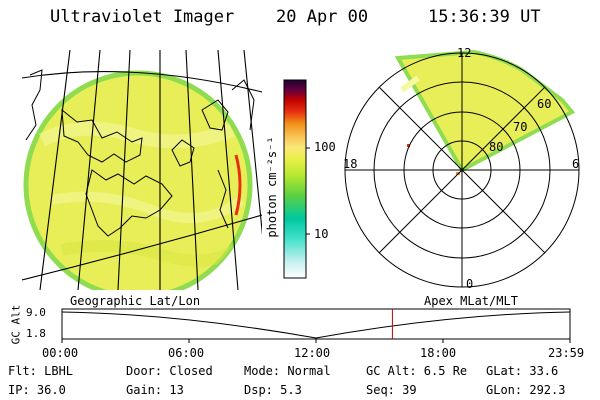  I want to click on x-tick-2359: 23:59, so click(566, 353).